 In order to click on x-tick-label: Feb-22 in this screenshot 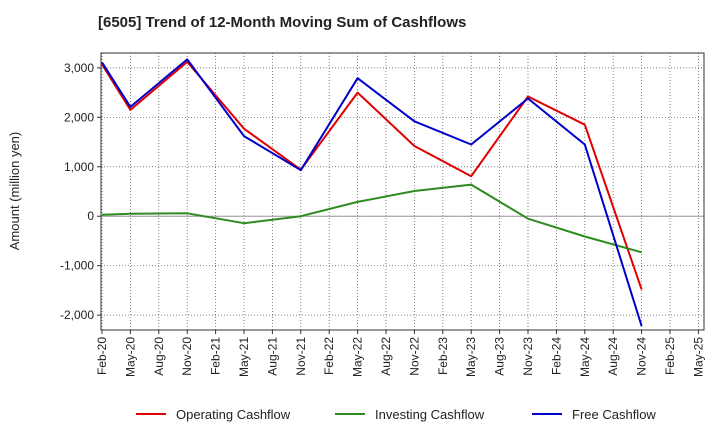, I will do `click(329, 356)`.